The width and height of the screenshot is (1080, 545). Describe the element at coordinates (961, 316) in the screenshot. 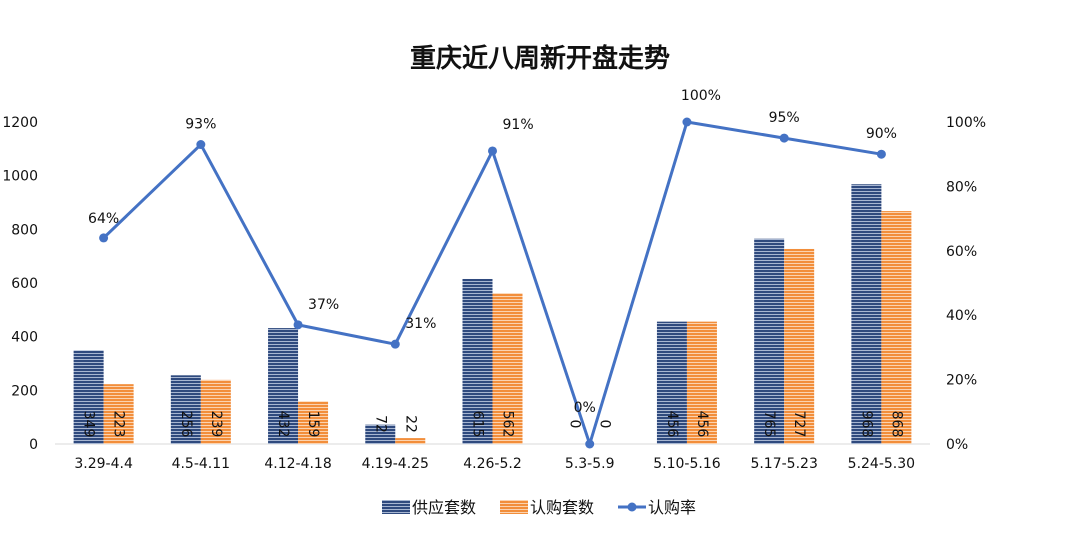

I see `y2-axis-tick-label: 40%` at that location.